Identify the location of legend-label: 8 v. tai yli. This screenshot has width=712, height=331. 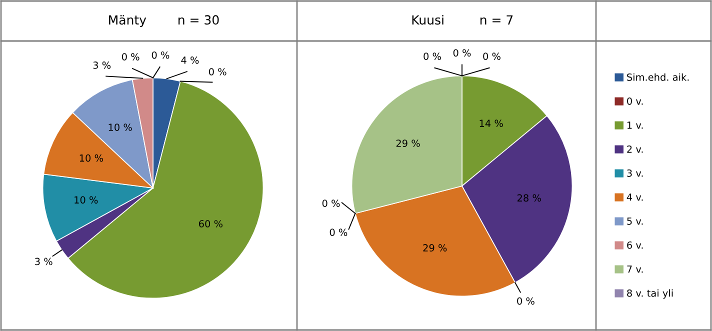
(650, 294).